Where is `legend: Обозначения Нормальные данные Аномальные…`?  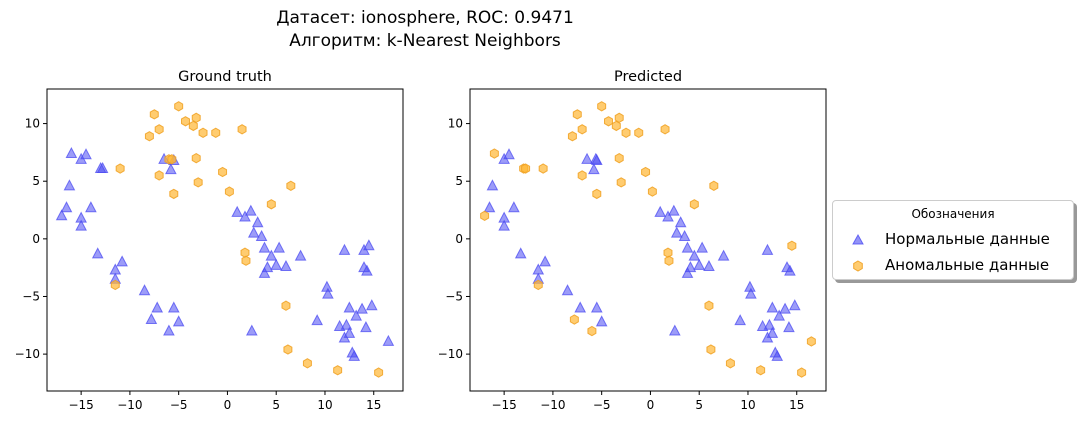
legend: Обозначения Нормальные данные Аномальные… is located at coordinates (953, 240).